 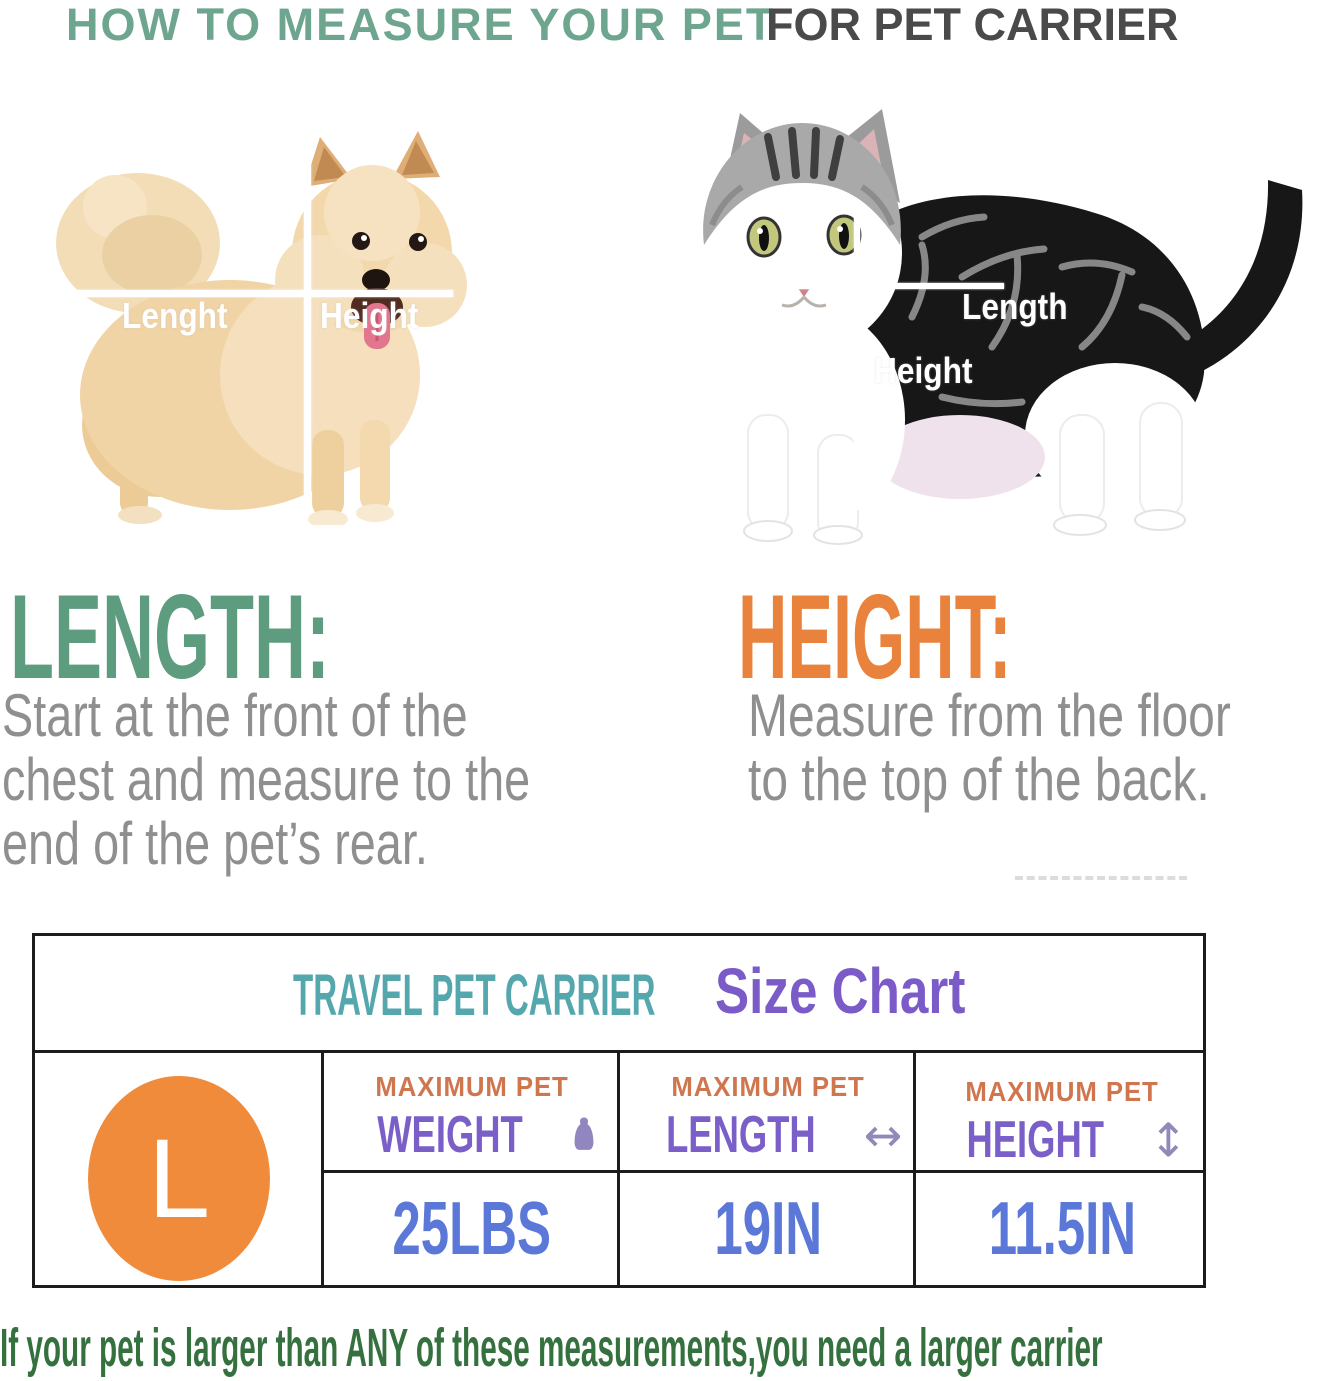 What do you see at coordinates (1034, 1140) in the screenshot?
I see `height-label: HEIGHT` at bounding box center [1034, 1140].